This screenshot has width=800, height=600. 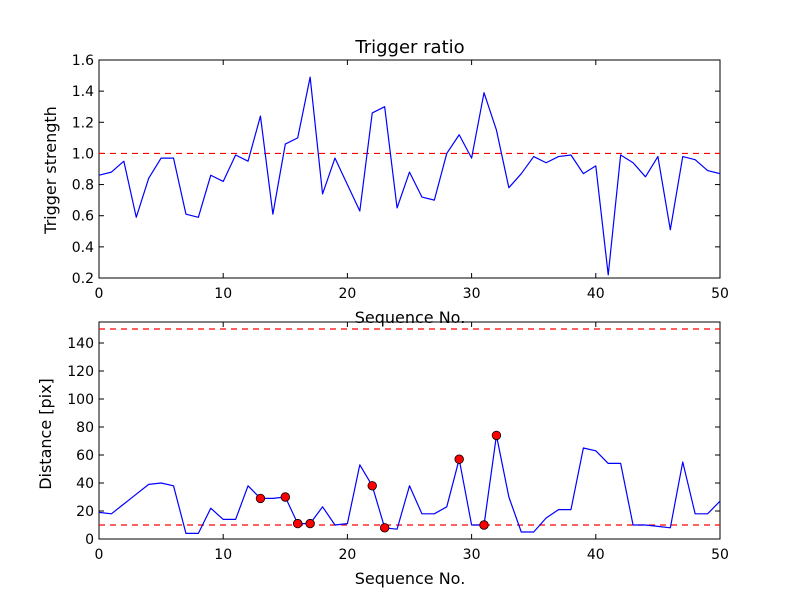 What do you see at coordinates (85, 512) in the screenshot?
I see `y-tick-label: 20` at bounding box center [85, 512].